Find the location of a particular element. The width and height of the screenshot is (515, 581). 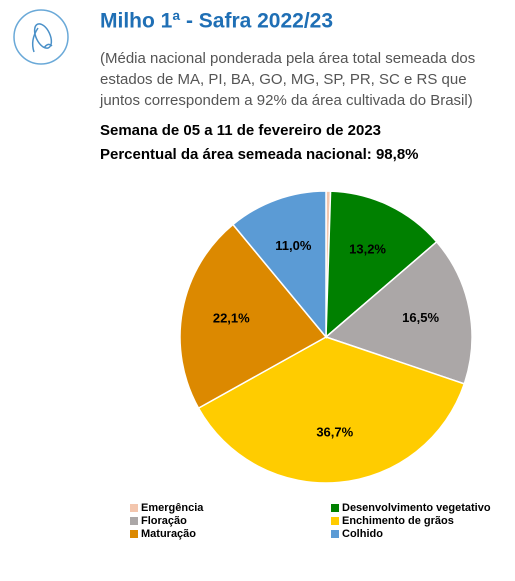

note: Semana de 05 a 11 de fevereiro de 2023 is located at coordinates (240, 130).